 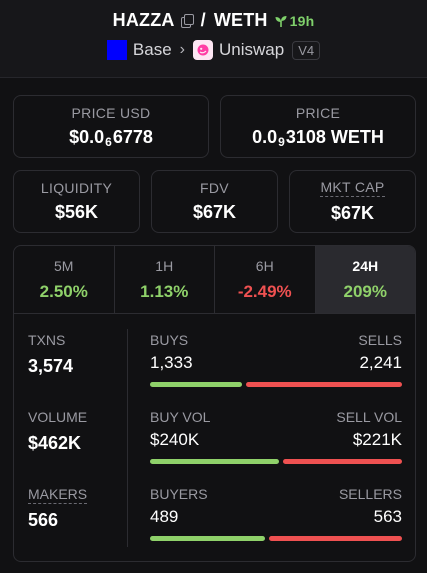 I want to click on market-cap-label: MKT CAP, so click(x=352, y=188).